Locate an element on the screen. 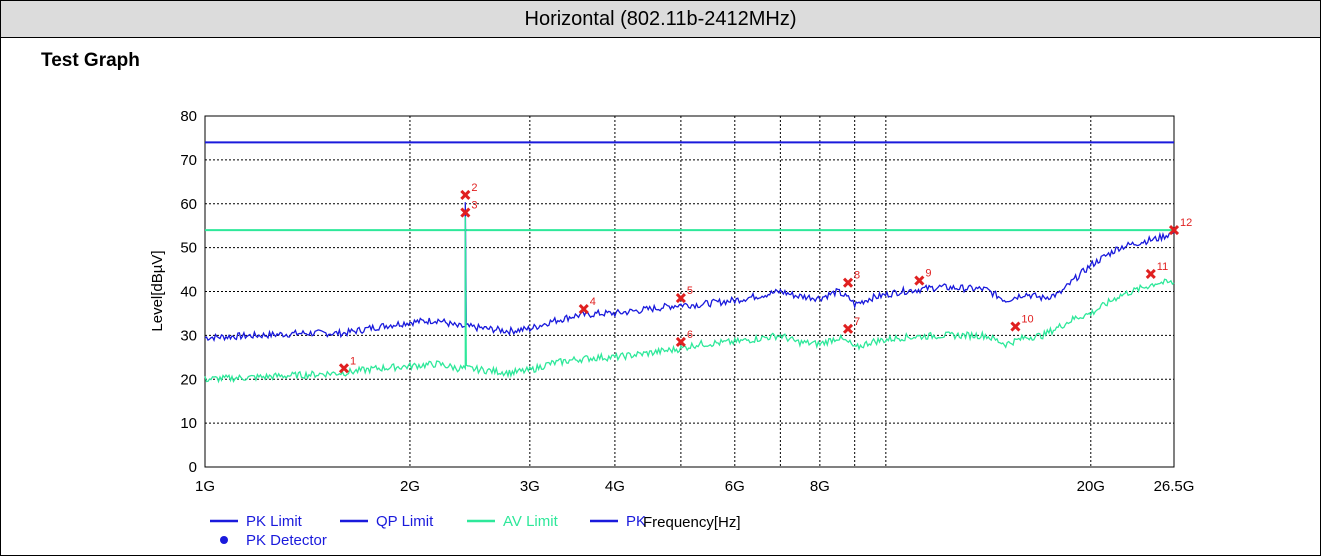 The height and width of the screenshot is (556, 1321). marker-7: 7 is located at coordinates (851, 325).